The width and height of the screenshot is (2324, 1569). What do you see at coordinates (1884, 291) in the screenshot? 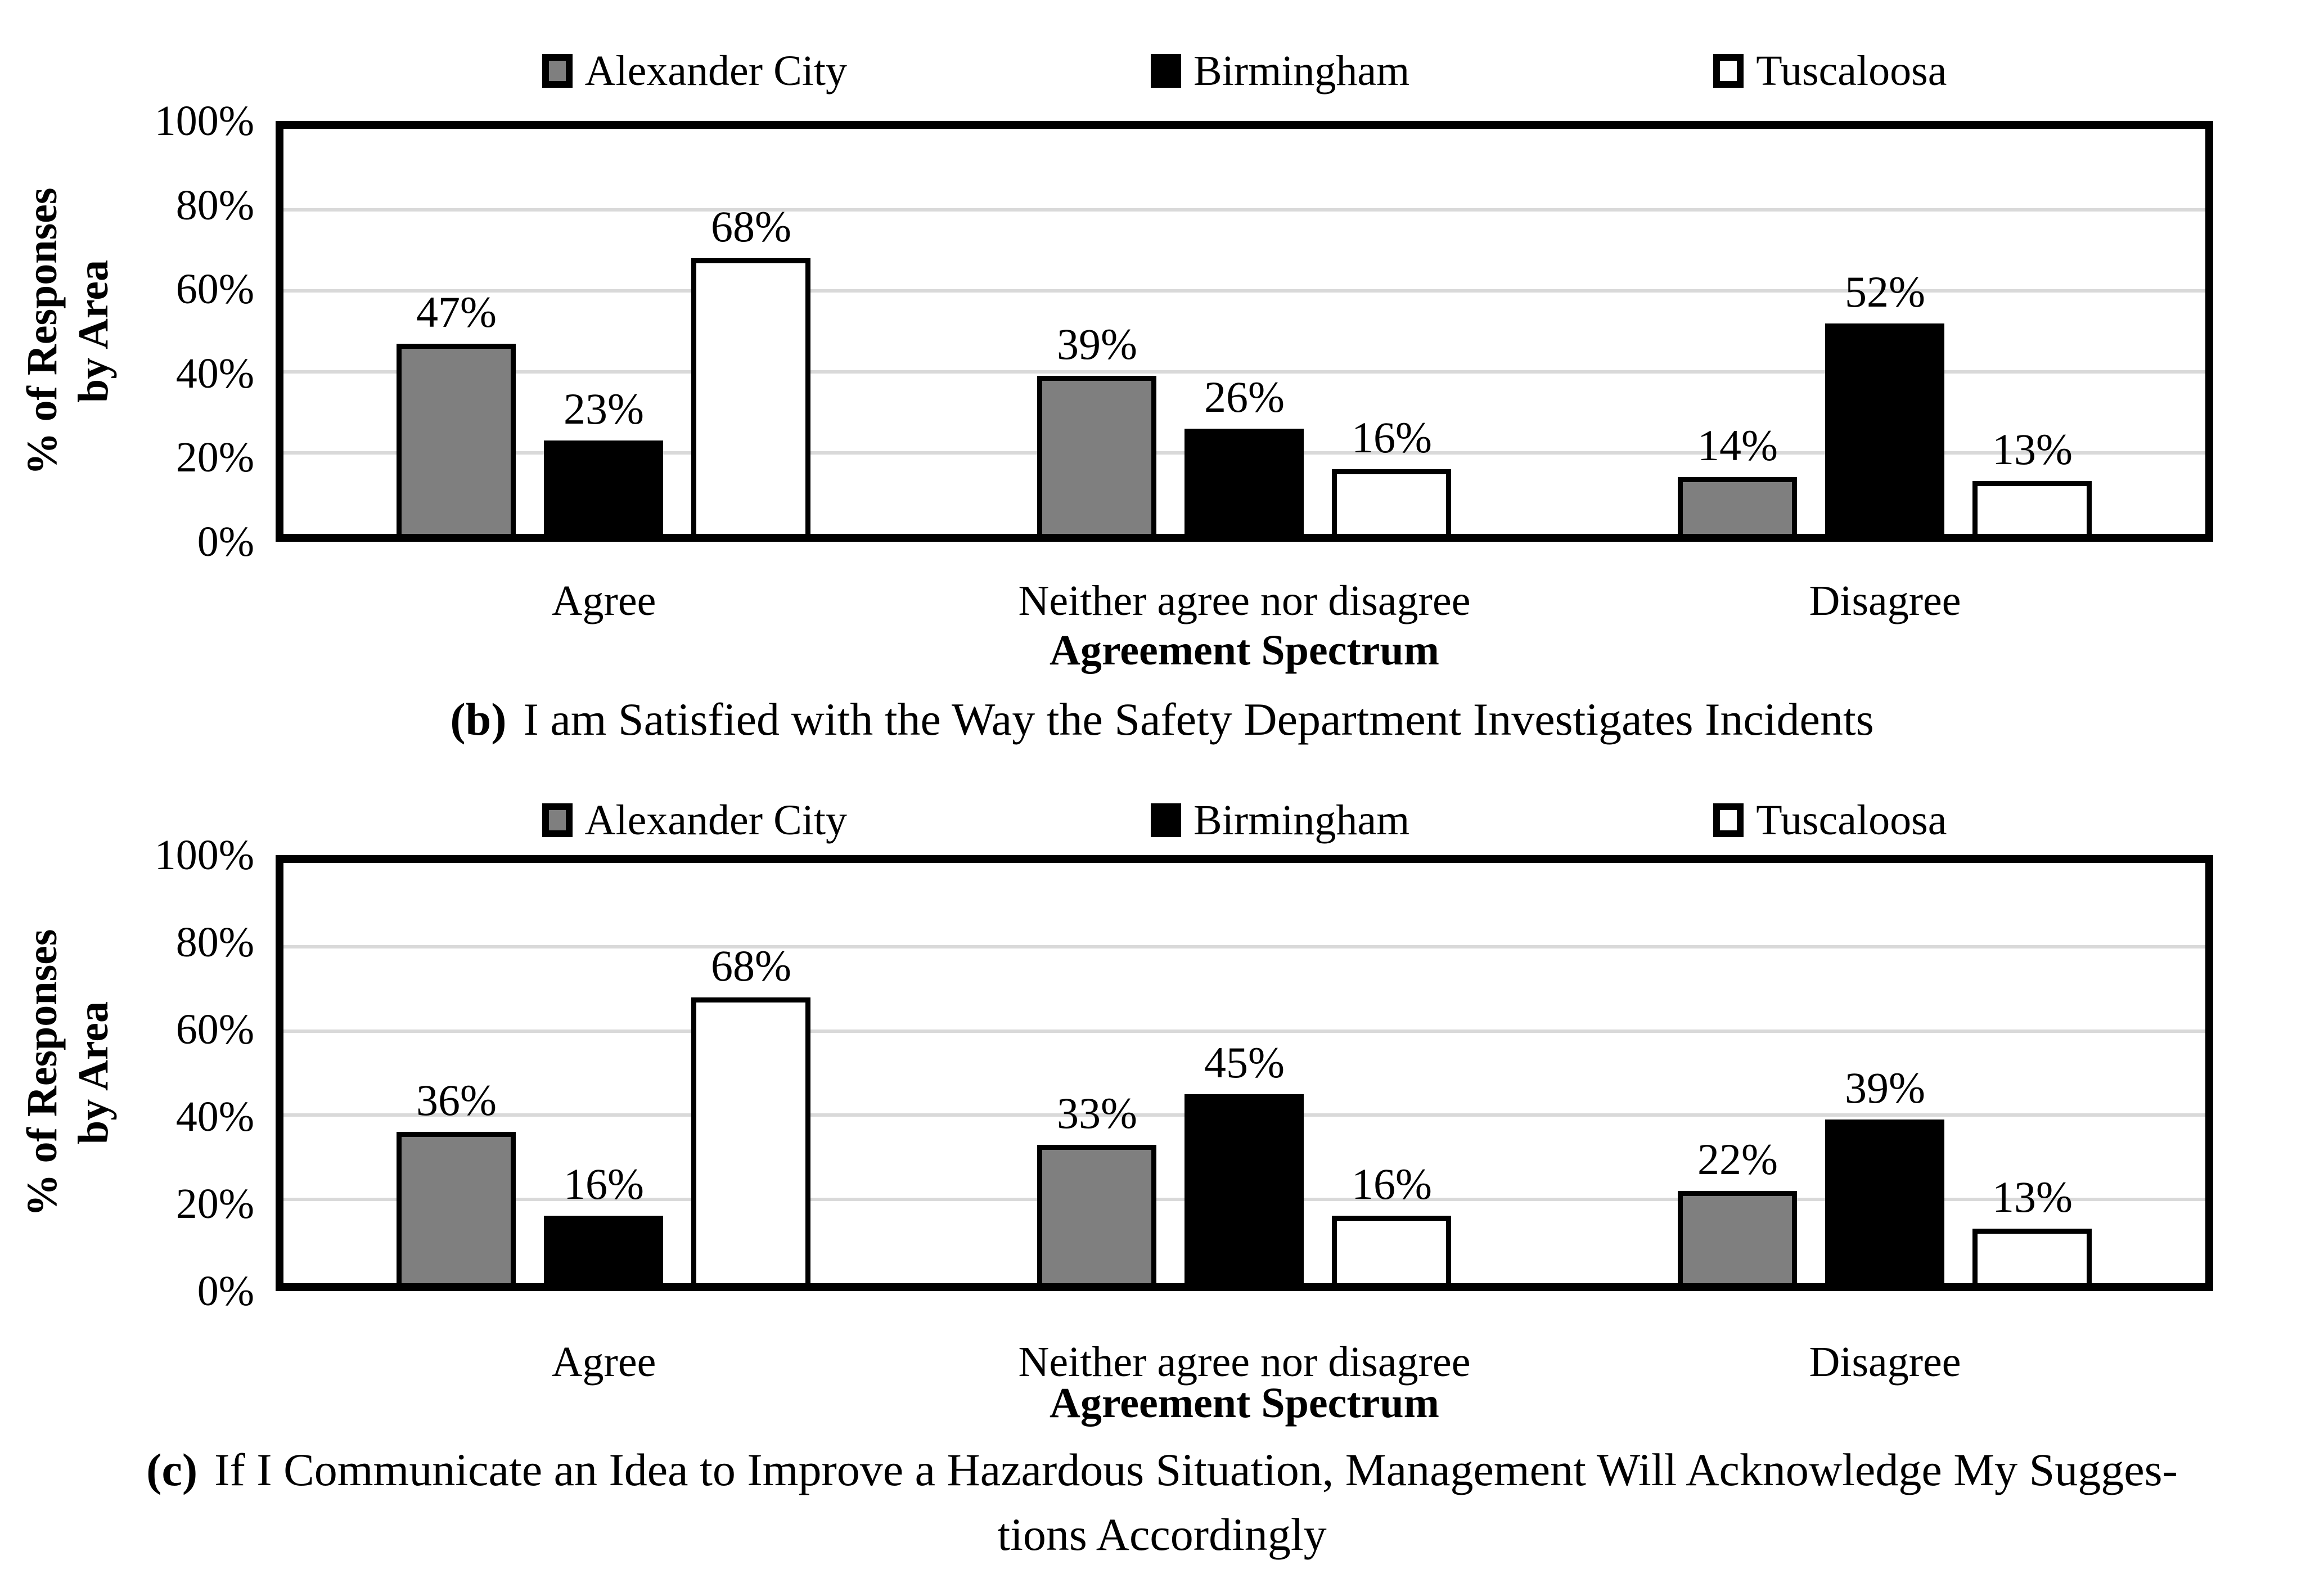
I see `bar-value-label: 52%` at bounding box center [1884, 291].